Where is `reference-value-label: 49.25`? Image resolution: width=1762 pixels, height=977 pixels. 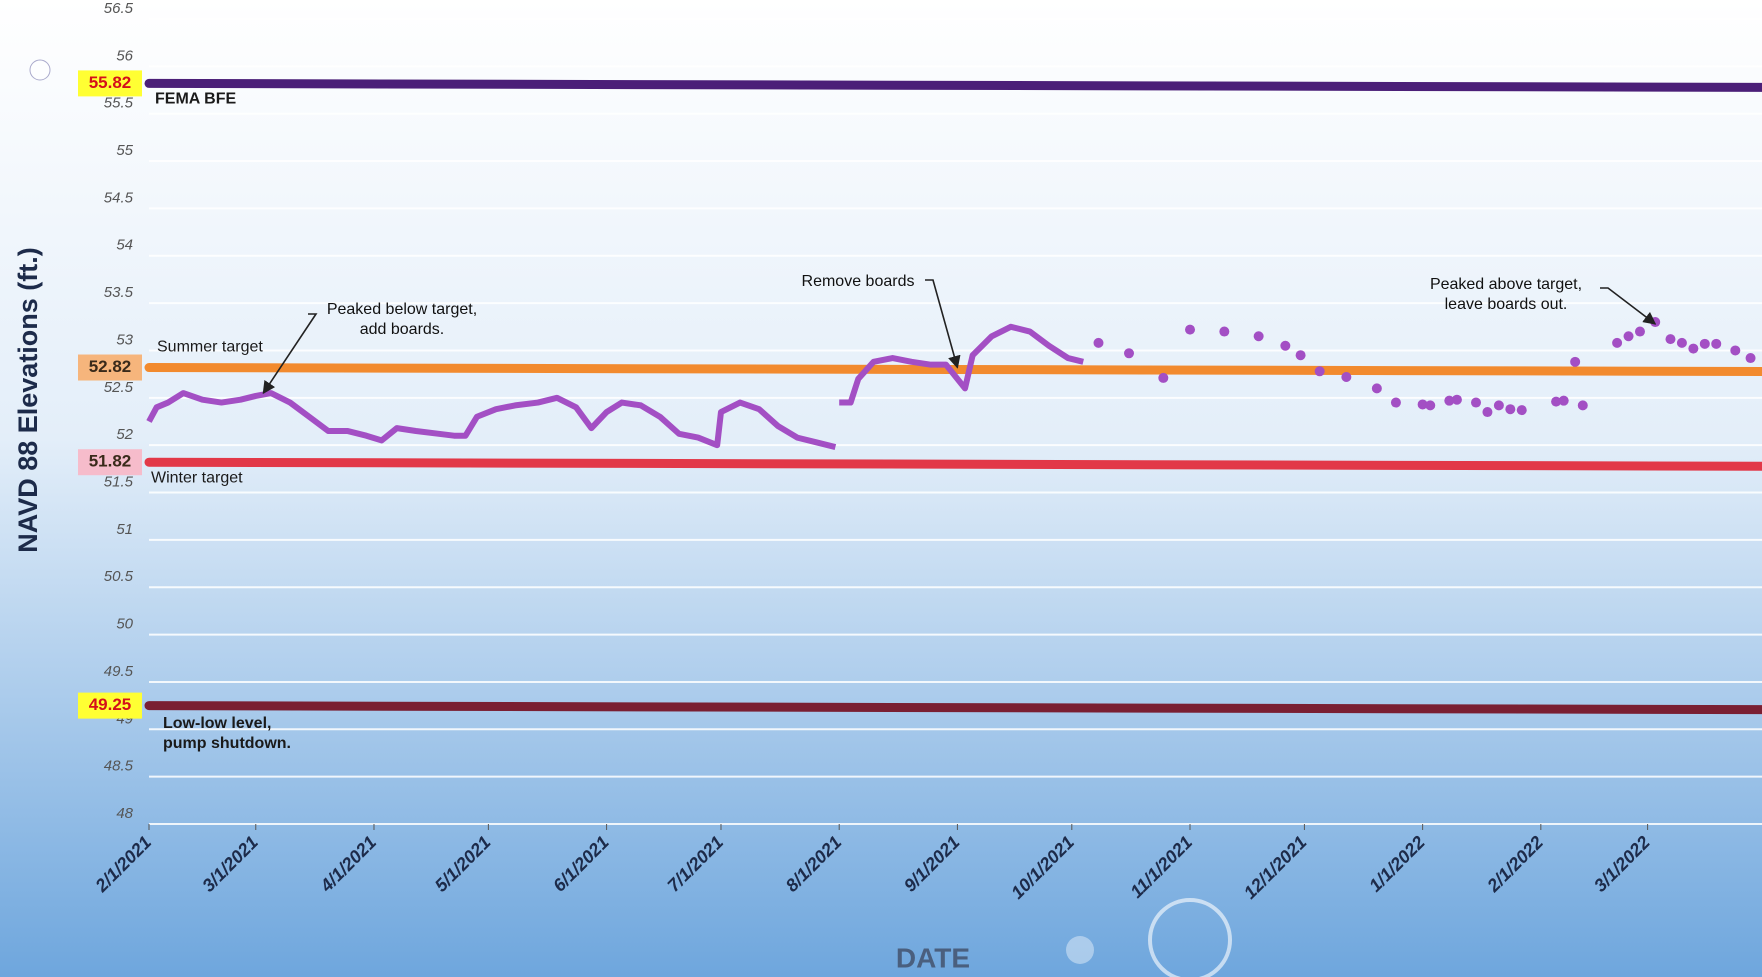
reference-value-label: 49.25 is located at coordinates (110, 704).